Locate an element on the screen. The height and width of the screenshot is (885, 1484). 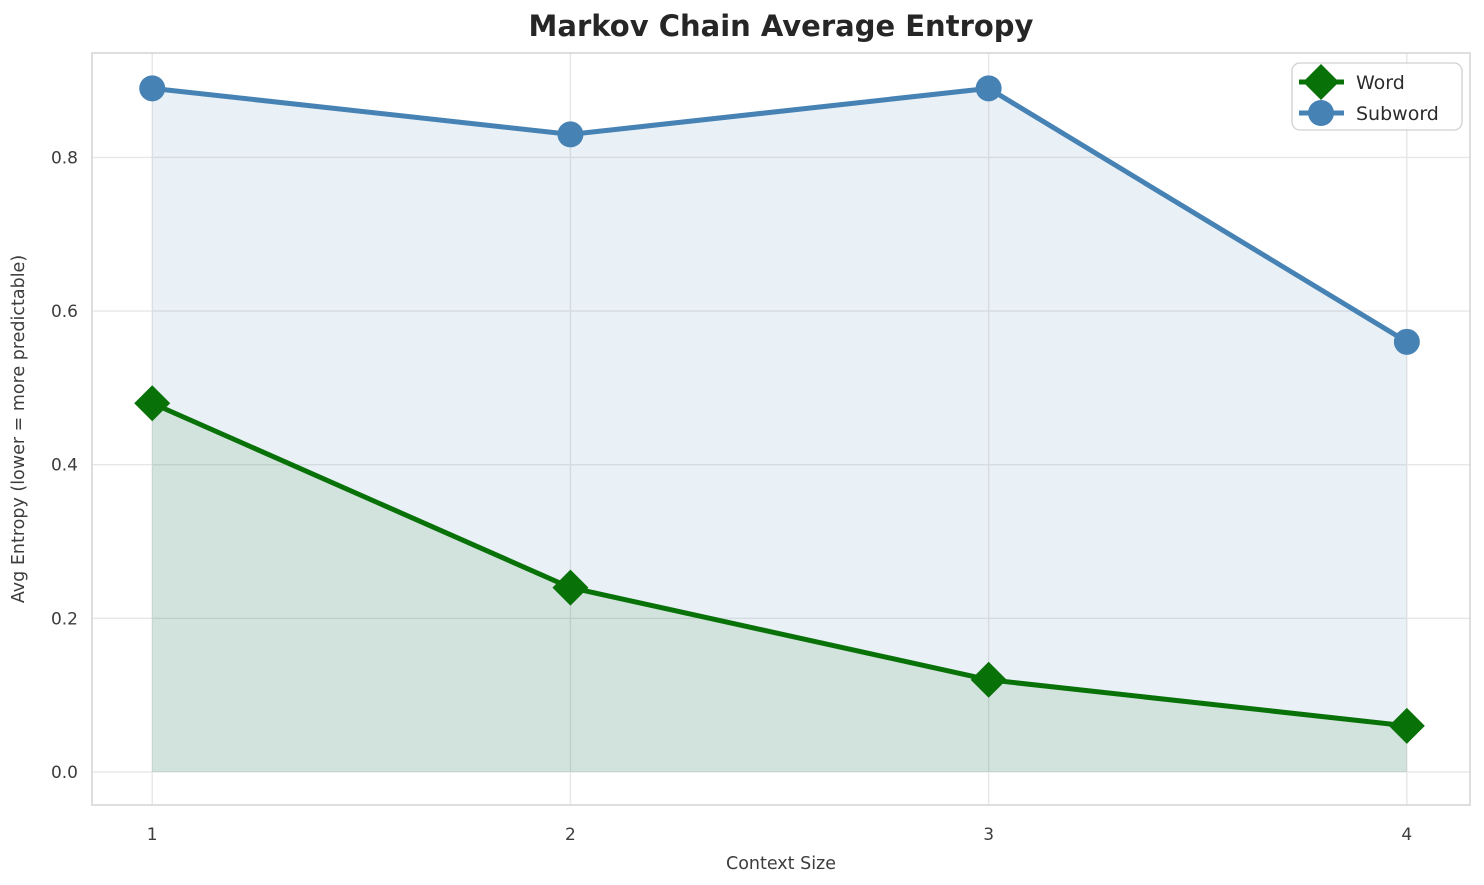
y-tick-label-0.0: 0.0 is located at coordinates (64, 773).